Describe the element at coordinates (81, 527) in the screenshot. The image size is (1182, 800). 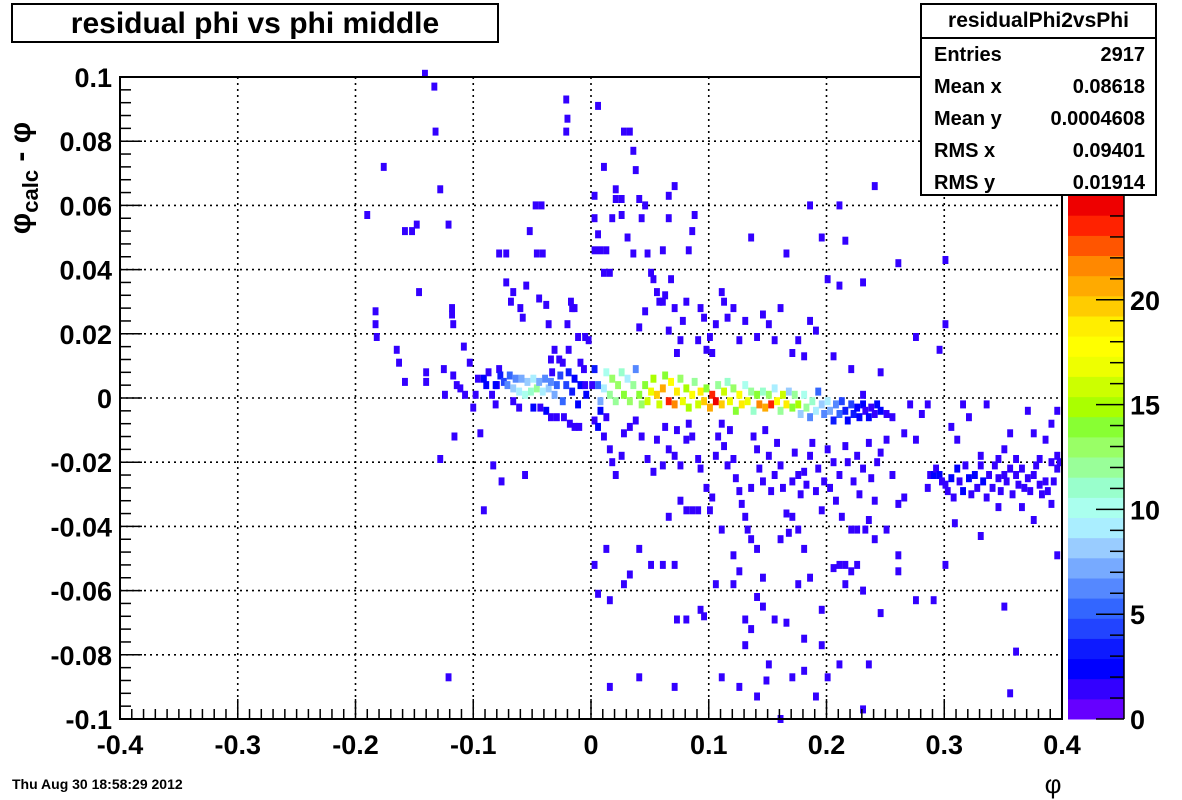
I see `y-tick-label: -0.04` at that location.